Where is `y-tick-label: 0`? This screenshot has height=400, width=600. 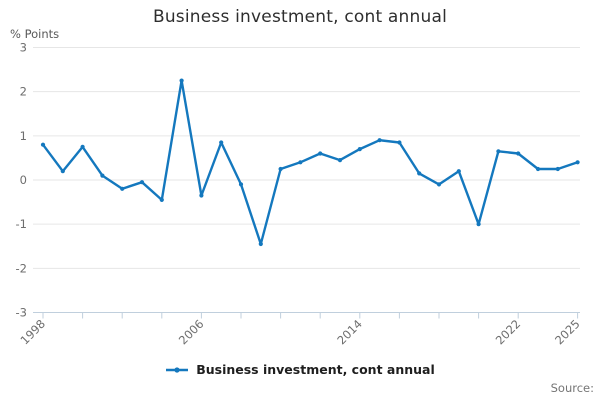 y-tick-label: 0 is located at coordinates (23, 180).